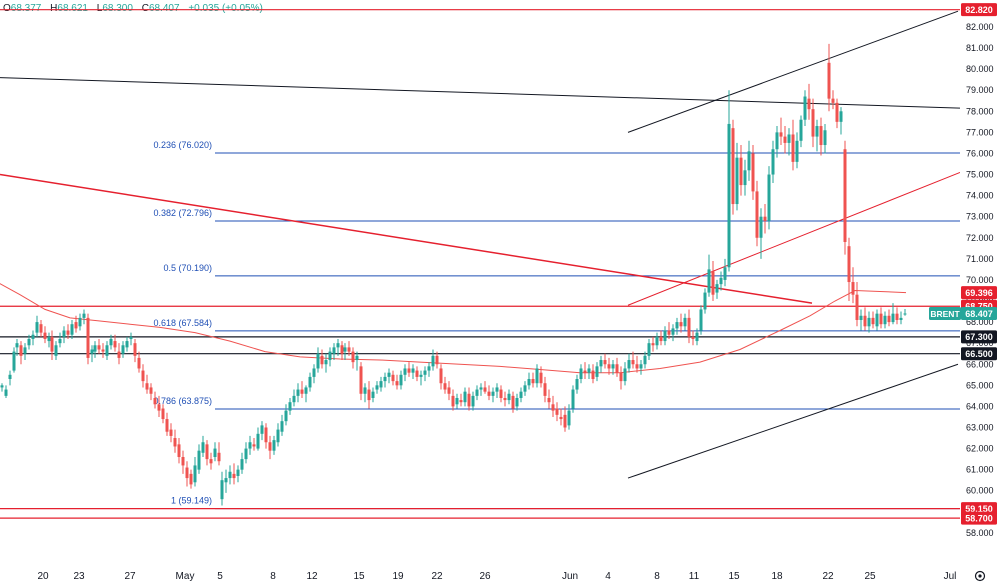  Describe the element at coordinates (980, 364) in the screenshot. I see `price-tick-label: 66.000` at that location.